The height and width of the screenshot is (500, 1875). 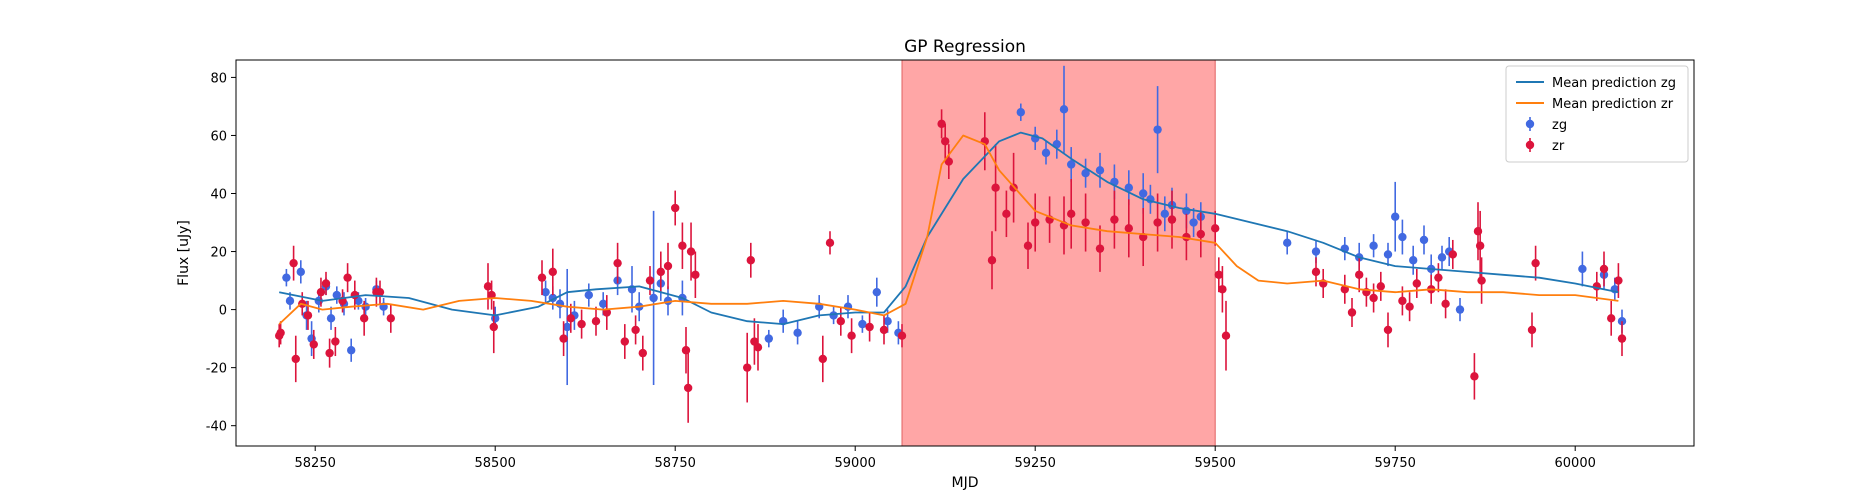 I want to click on legend-box, so click(x=1597, y=114).